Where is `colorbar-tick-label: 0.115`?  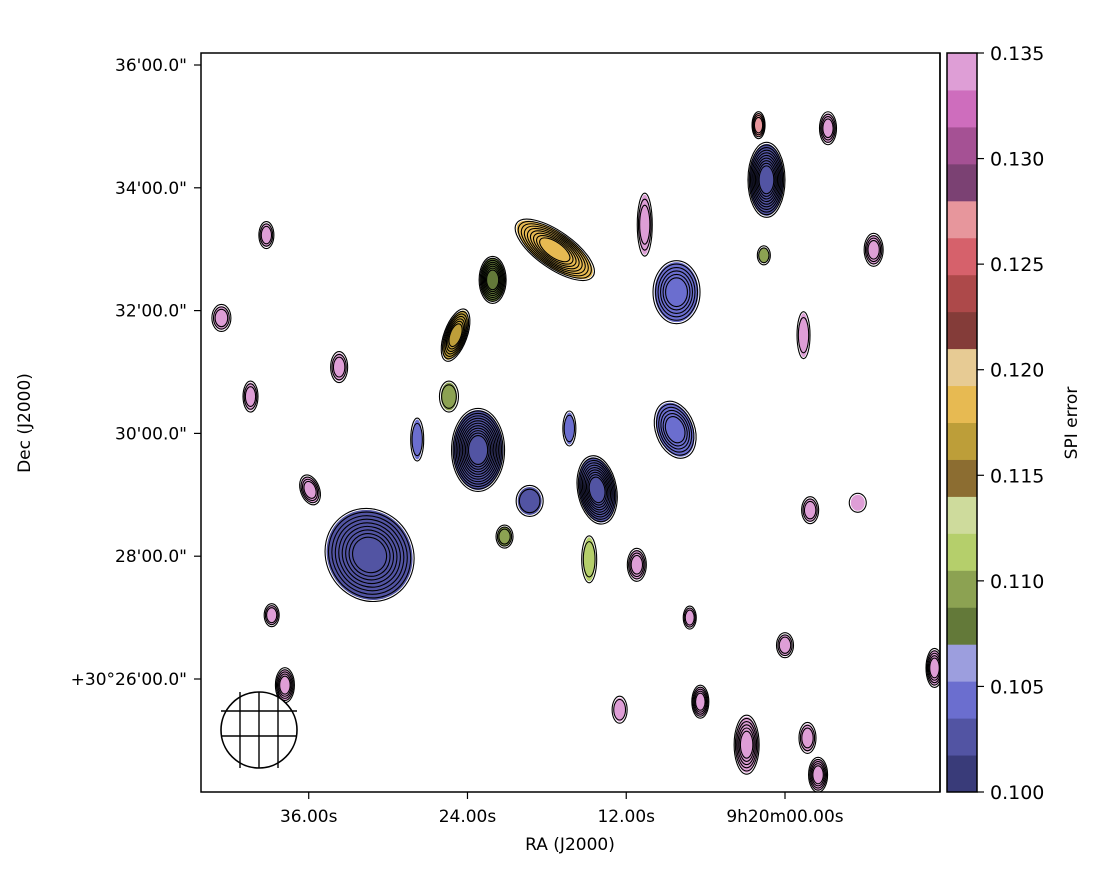 colorbar-tick-label: 0.115 is located at coordinates (1017, 476).